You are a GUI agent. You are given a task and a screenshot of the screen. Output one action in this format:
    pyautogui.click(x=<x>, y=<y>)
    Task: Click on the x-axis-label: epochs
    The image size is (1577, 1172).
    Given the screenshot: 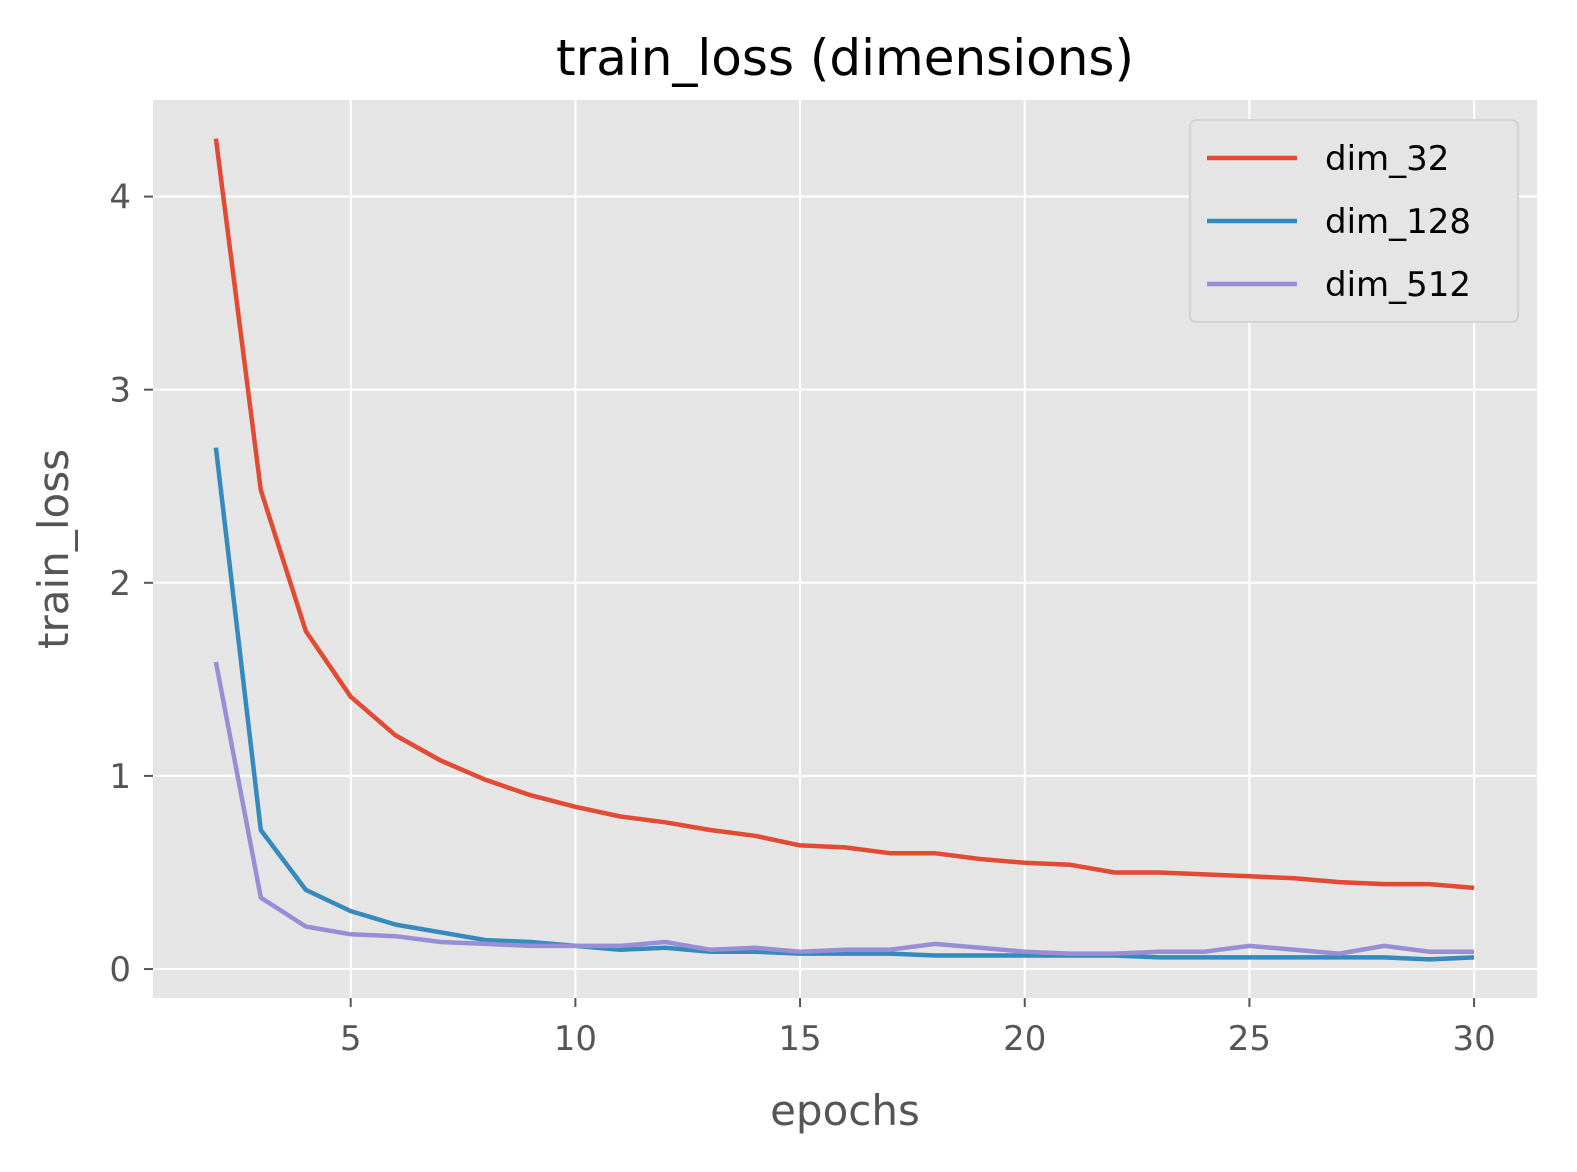 What is the action you would take?
    pyautogui.click(x=845, y=1110)
    